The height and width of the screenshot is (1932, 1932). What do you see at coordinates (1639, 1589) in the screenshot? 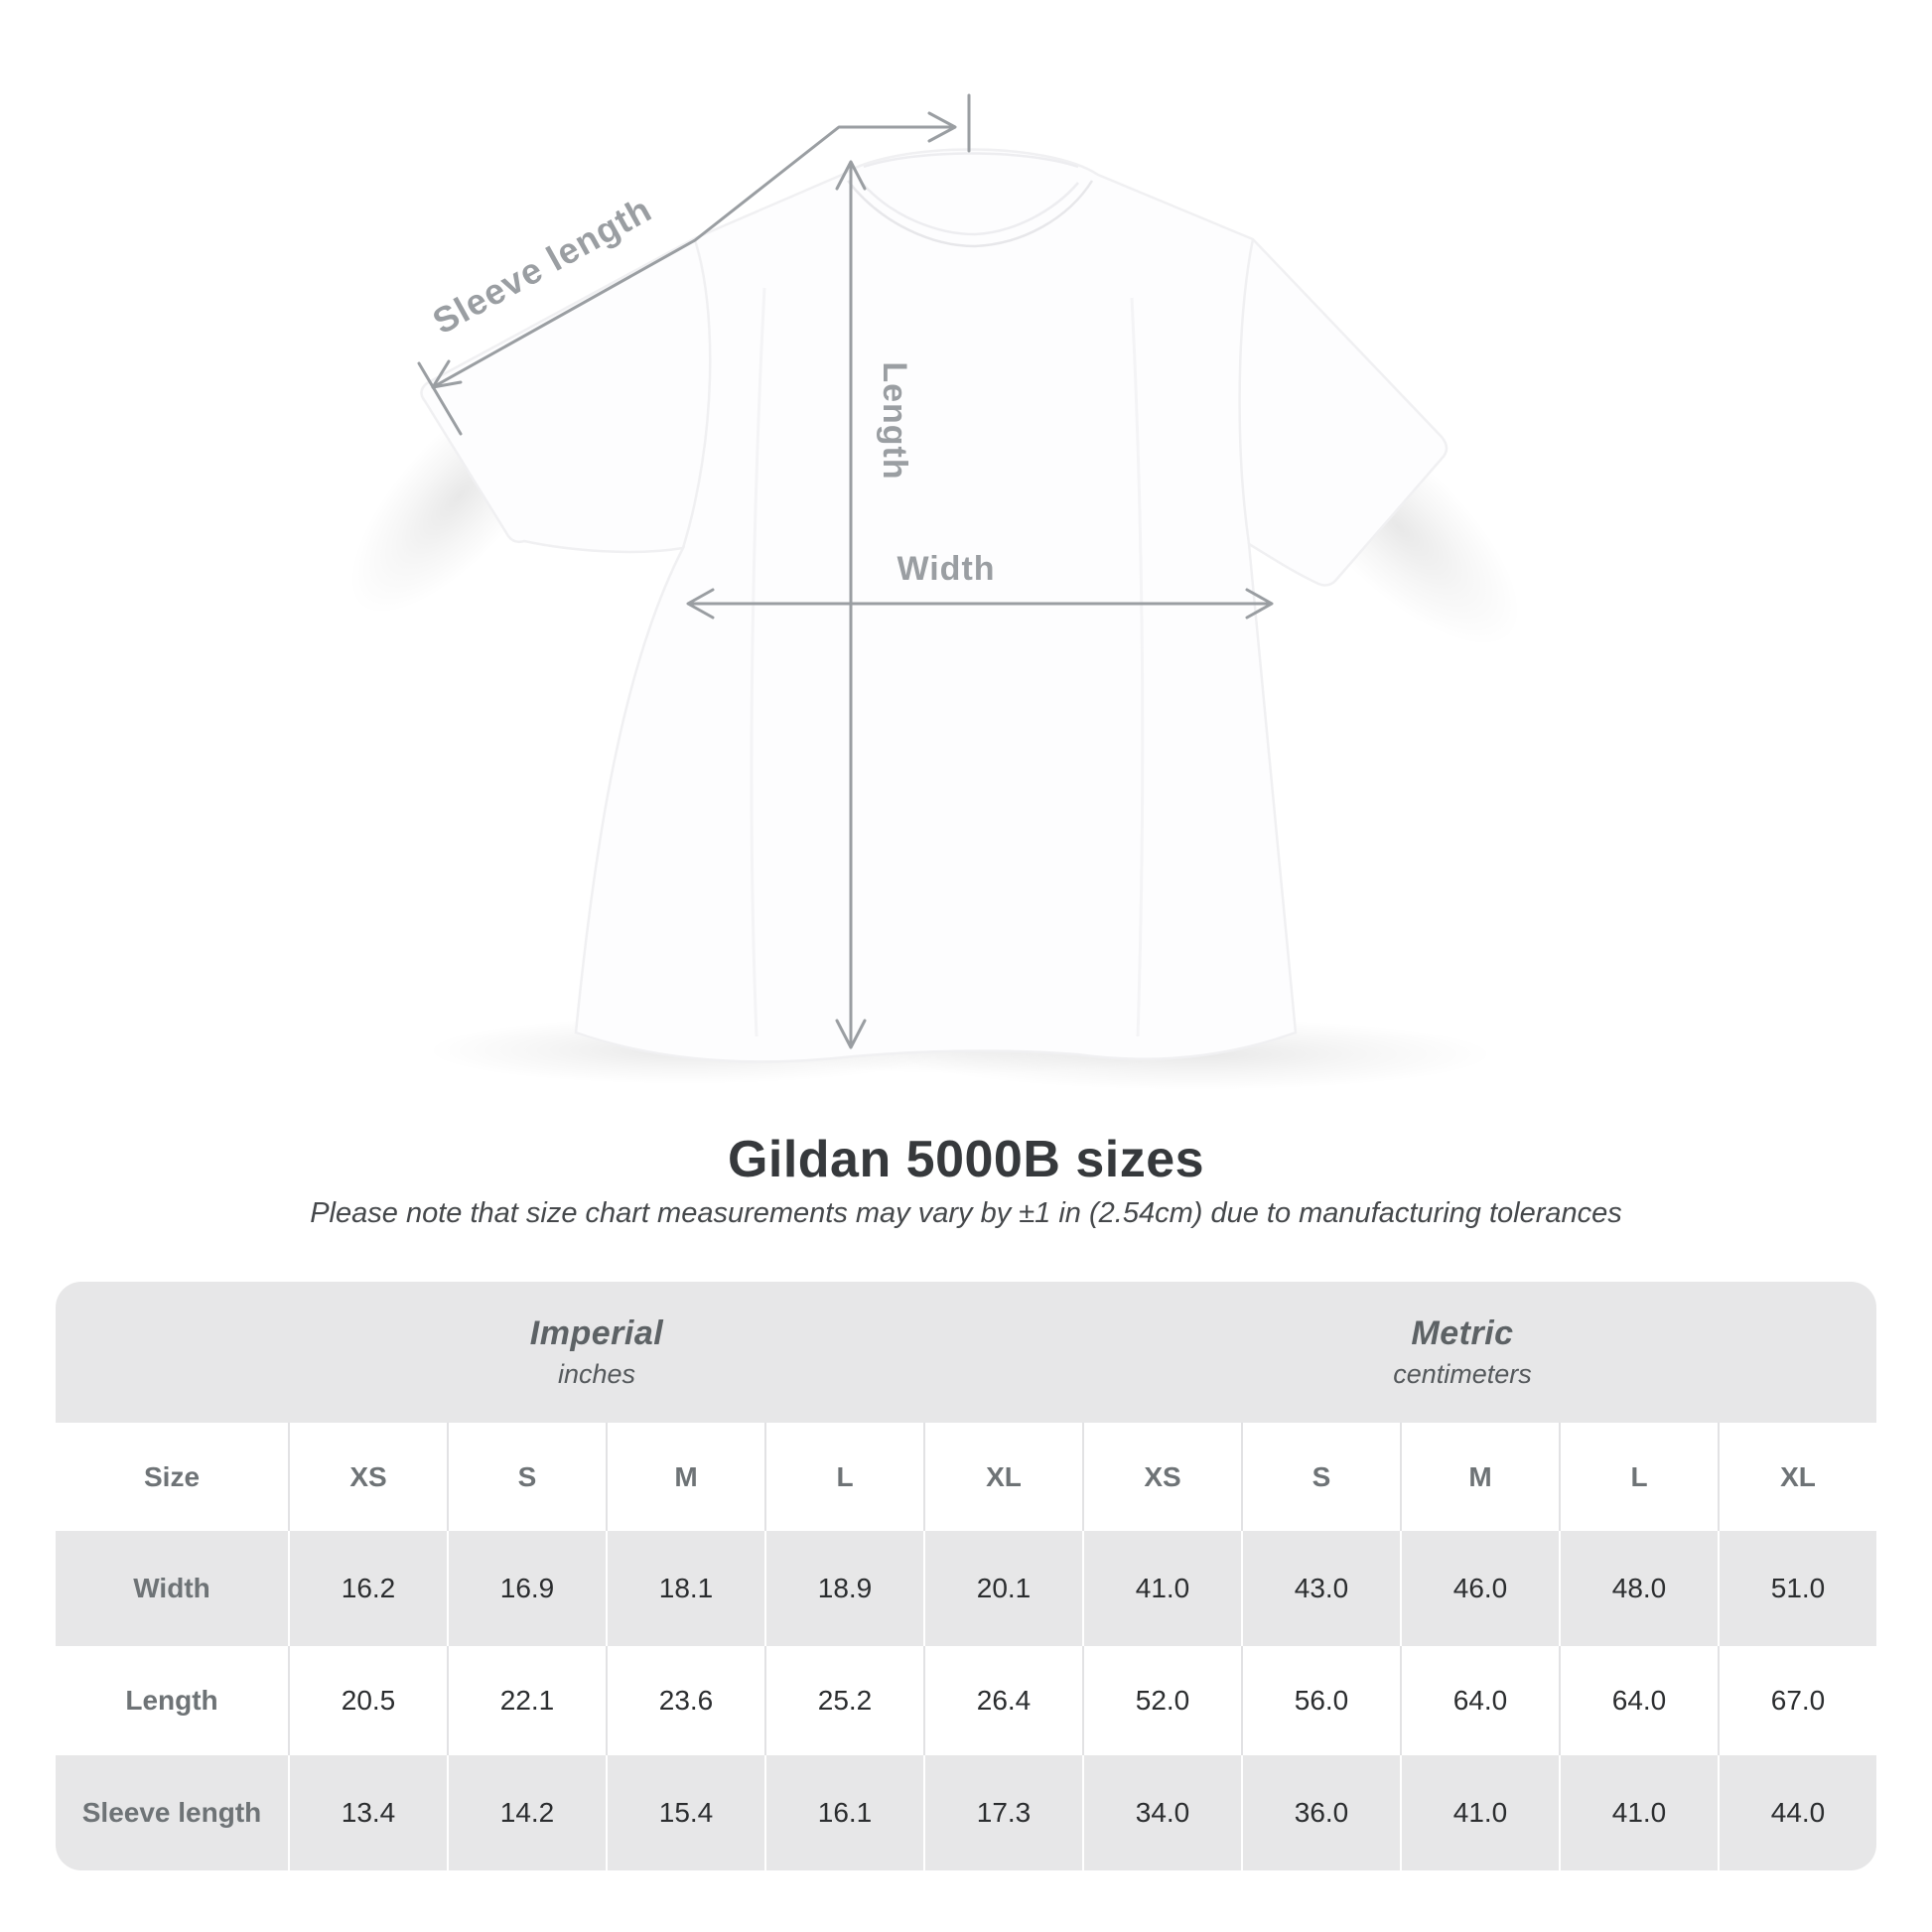
I see `value-cell: 48.0` at bounding box center [1639, 1589].